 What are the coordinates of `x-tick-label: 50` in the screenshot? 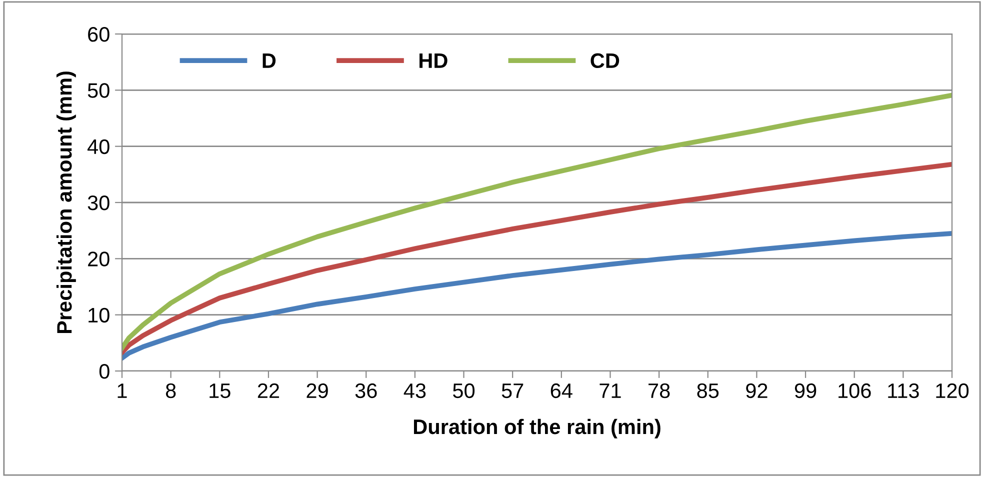 It's located at (464, 390).